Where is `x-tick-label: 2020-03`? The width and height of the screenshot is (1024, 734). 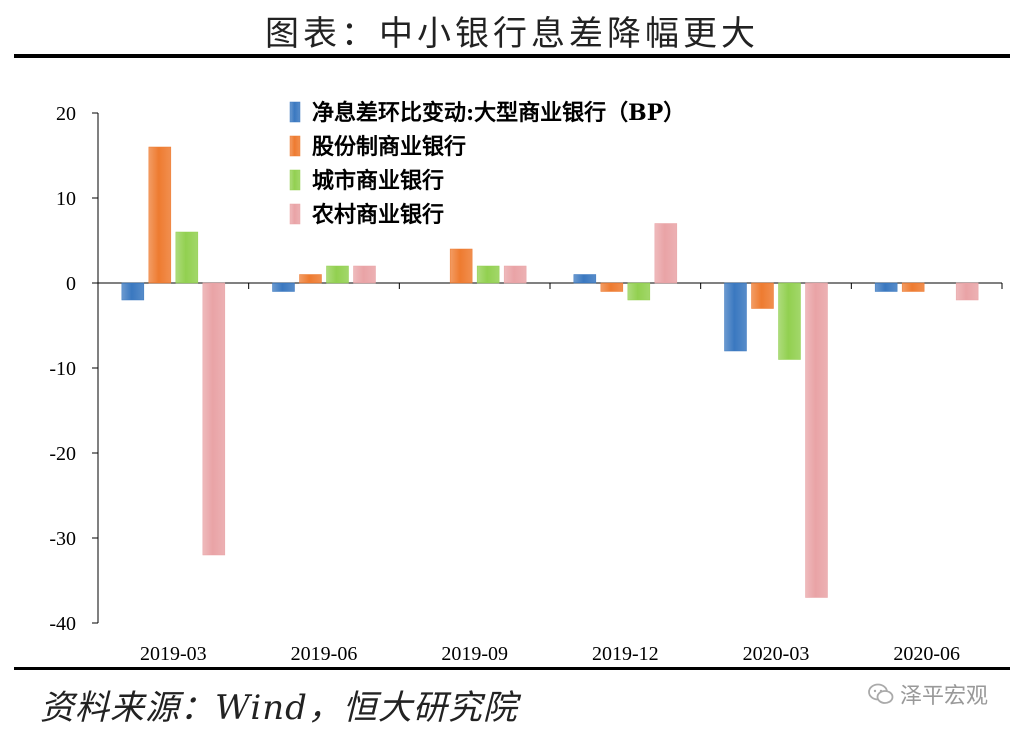
x-tick-label: 2020-03 is located at coordinates (776, 654).